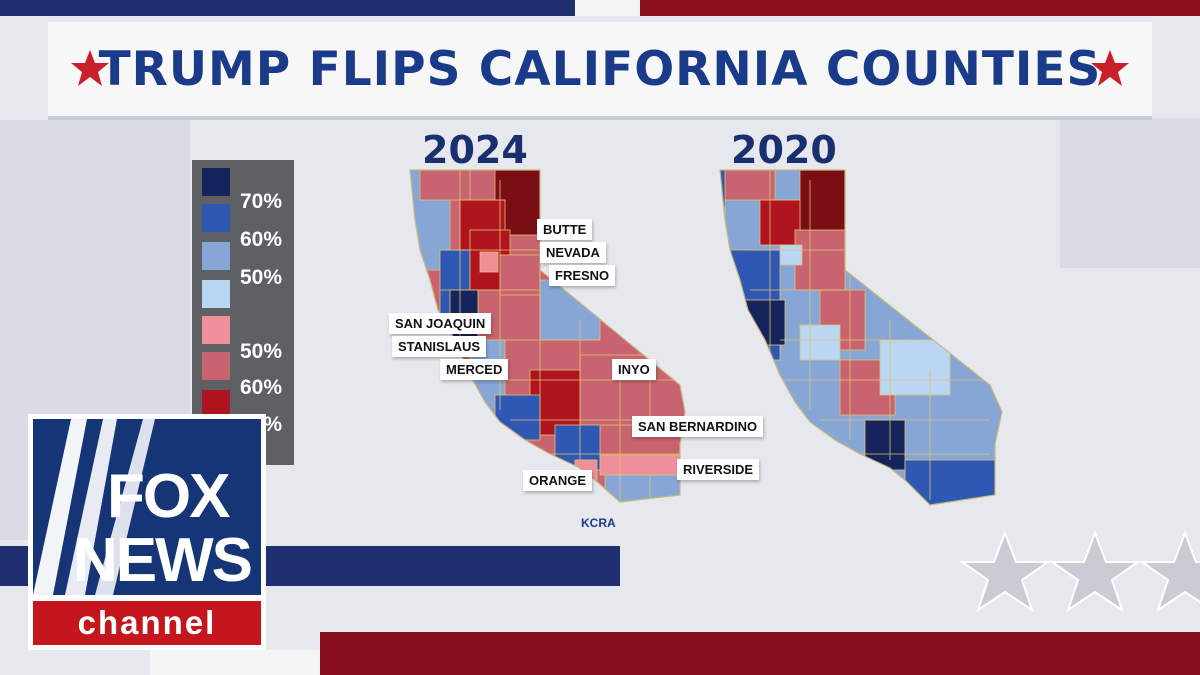 Image resolution: width=1200 pixels, height=675 pixels. Describe the element at coordinates (920, 8) in the screenshot. I see `top-red-band` at that location.